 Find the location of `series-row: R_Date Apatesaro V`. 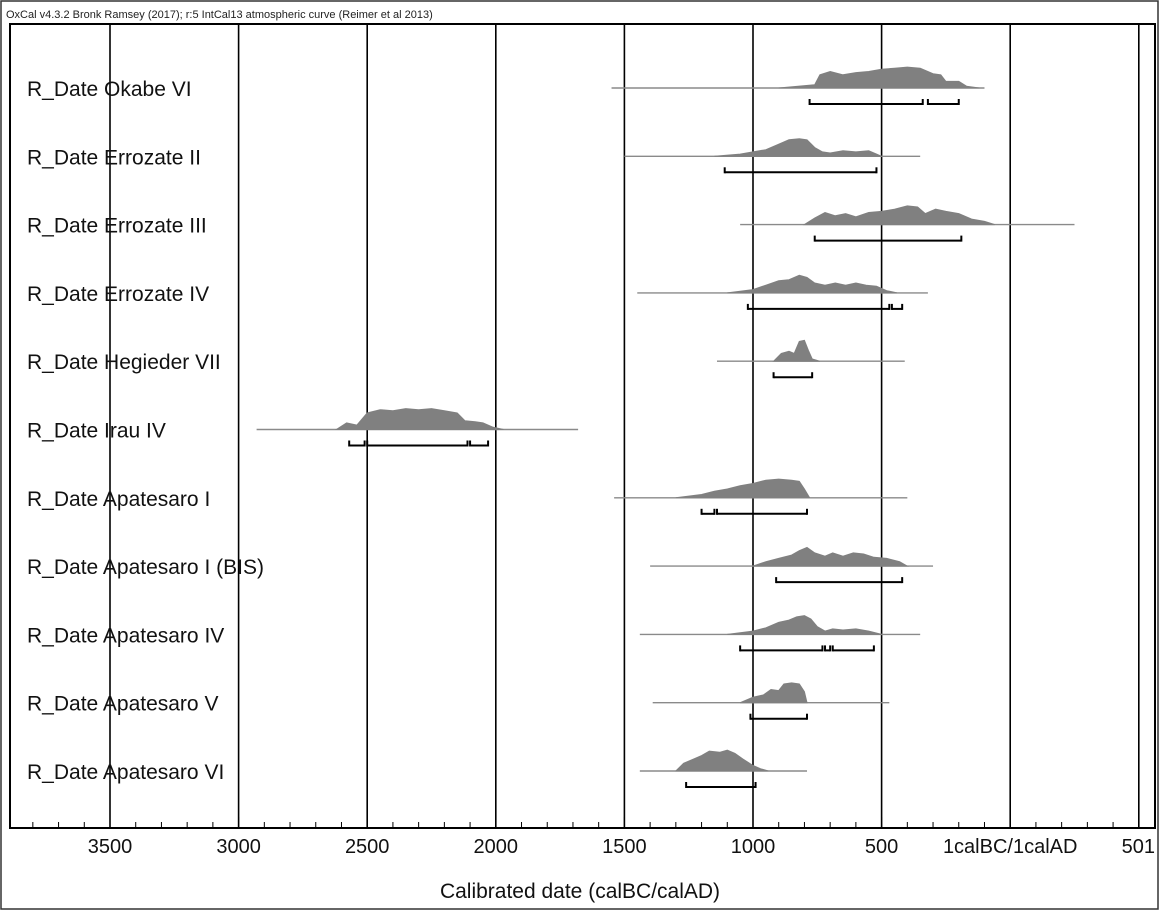

series-row: R_Date Apatesaro V is located at coordinates (458, 701).